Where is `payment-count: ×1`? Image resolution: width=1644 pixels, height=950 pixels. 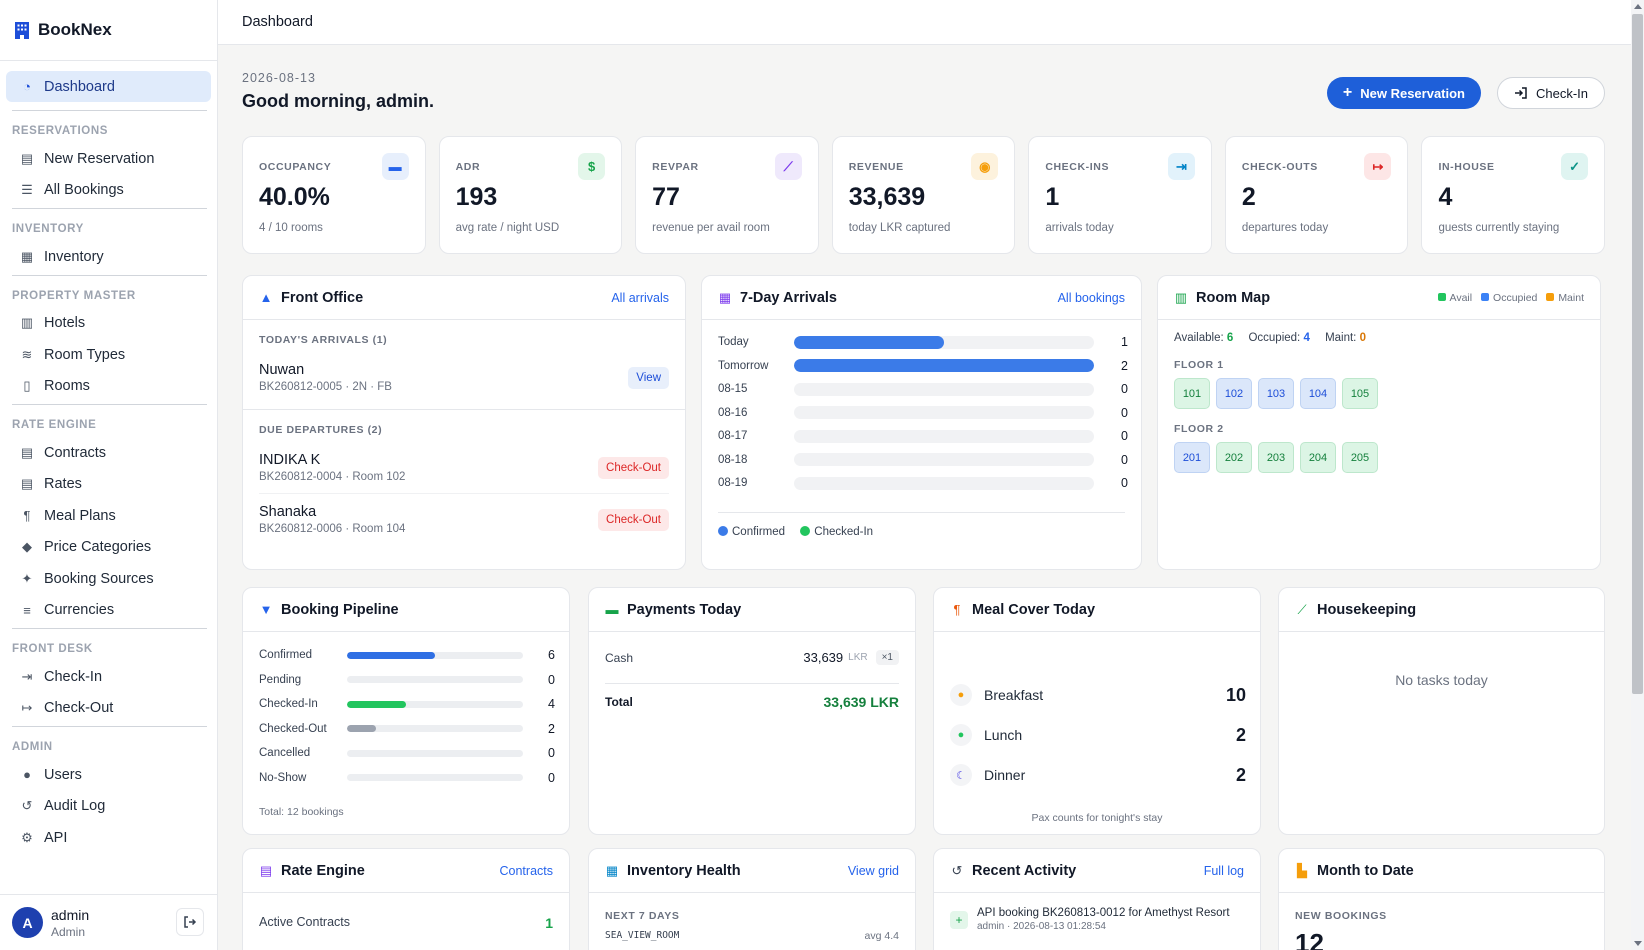 payment-count: ×1 is located at coordinates (887, 657).